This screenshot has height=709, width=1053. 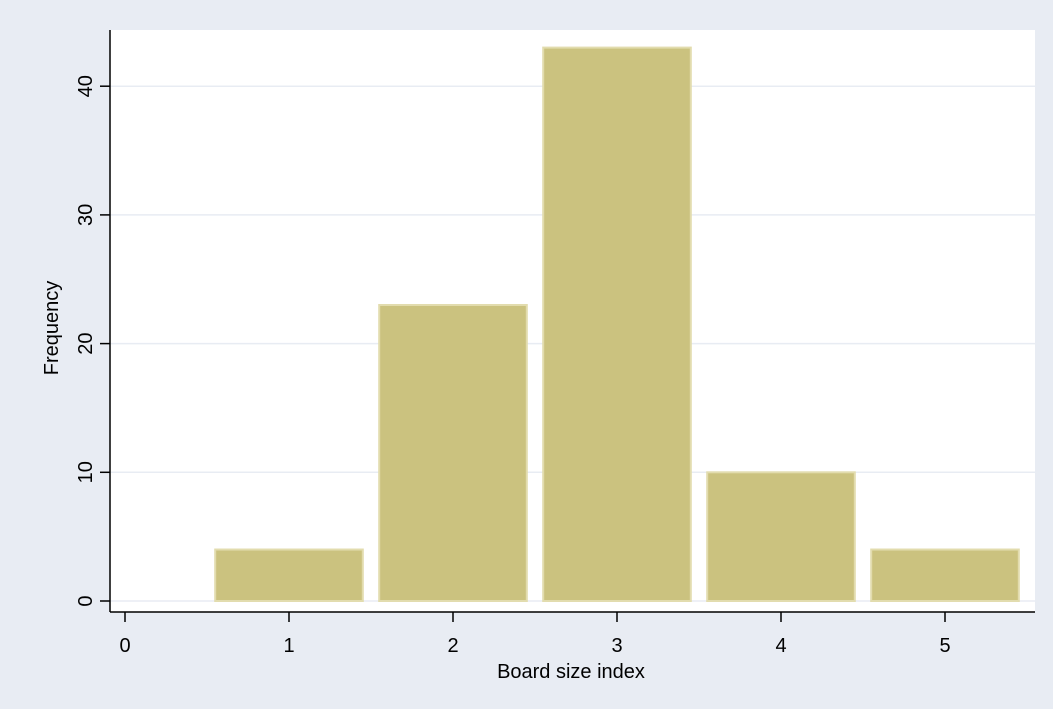 What do you see at coordinates (86, 472) in the screenshot?
I see `y-tick-label-10: 10` at bounding box center [86, 472].